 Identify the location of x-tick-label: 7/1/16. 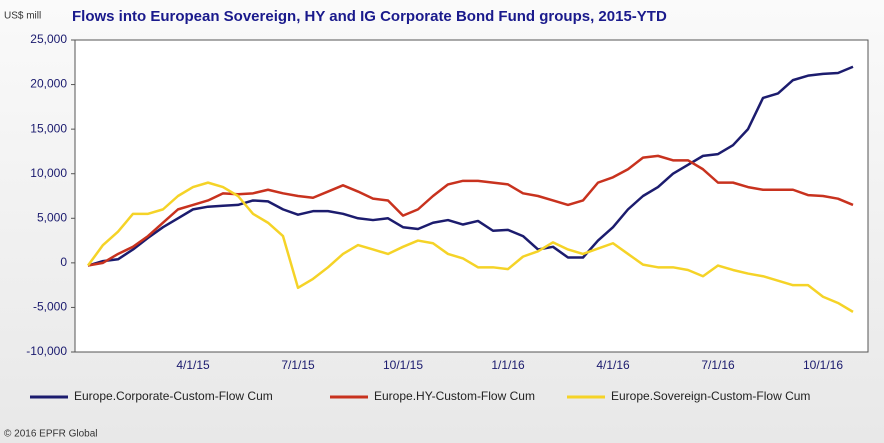
(718, 365).